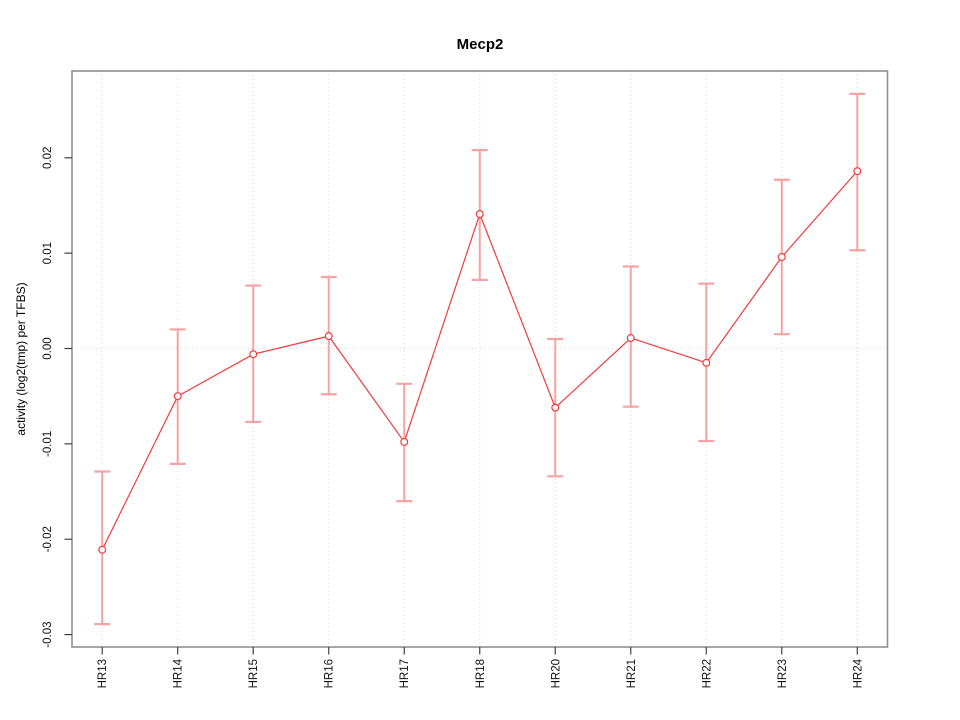 Image resolution: width=960 pixels, height=720 pixels. I want to click on x-tick-label: HR16, so click(330, 673).